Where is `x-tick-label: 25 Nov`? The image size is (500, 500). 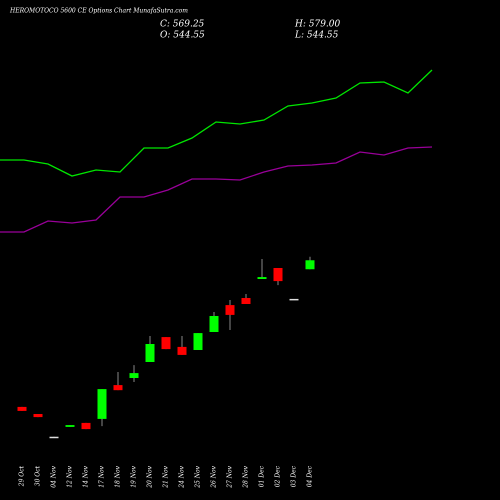
x-tick-label: 25 Nov is located at coordinates (198, 476).